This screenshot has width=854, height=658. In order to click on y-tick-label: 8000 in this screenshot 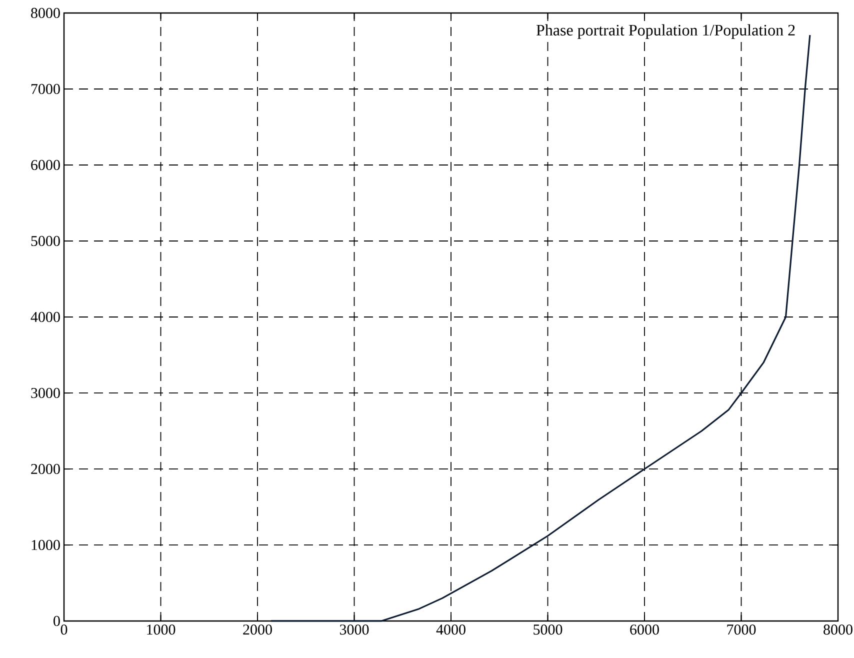, I will do `click(45, 13)`.